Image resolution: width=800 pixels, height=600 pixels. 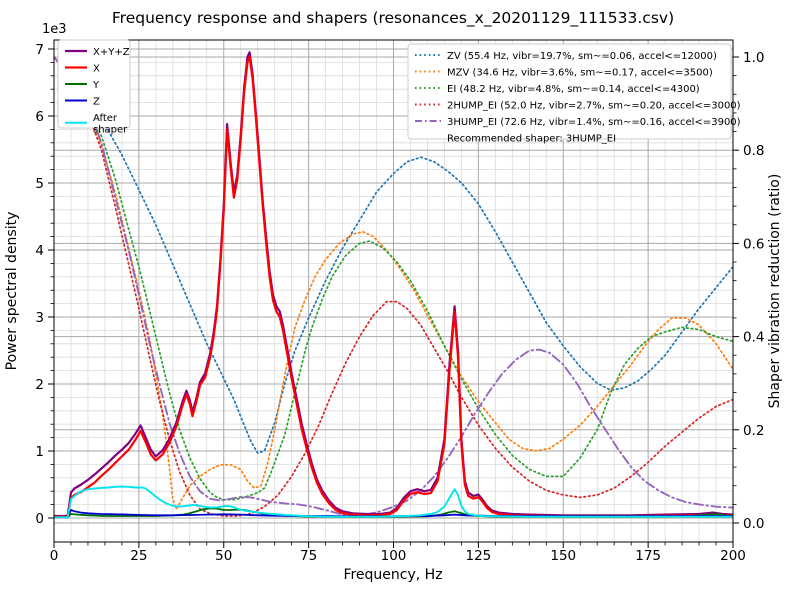 I want to click on y-left-tick-label: 1, so click(x=39, y=452).